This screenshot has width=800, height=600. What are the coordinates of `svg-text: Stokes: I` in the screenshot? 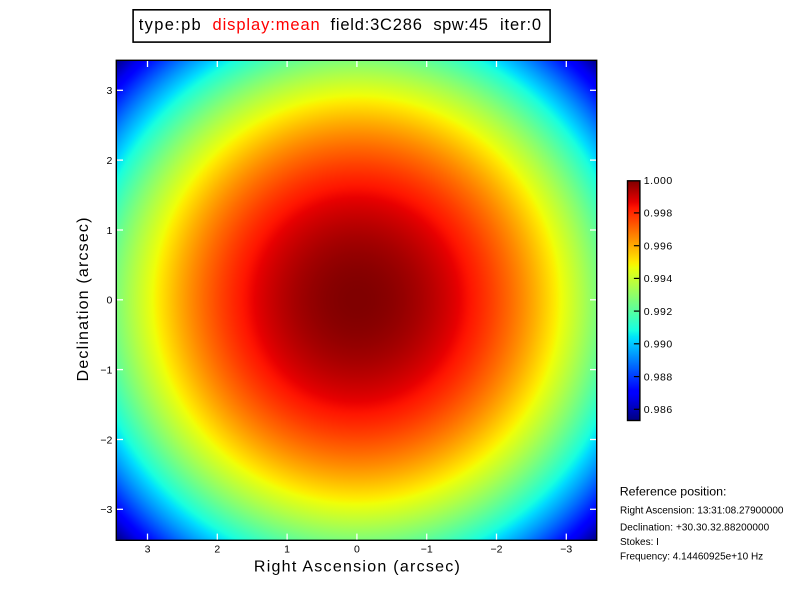 It's located at (639, 542).